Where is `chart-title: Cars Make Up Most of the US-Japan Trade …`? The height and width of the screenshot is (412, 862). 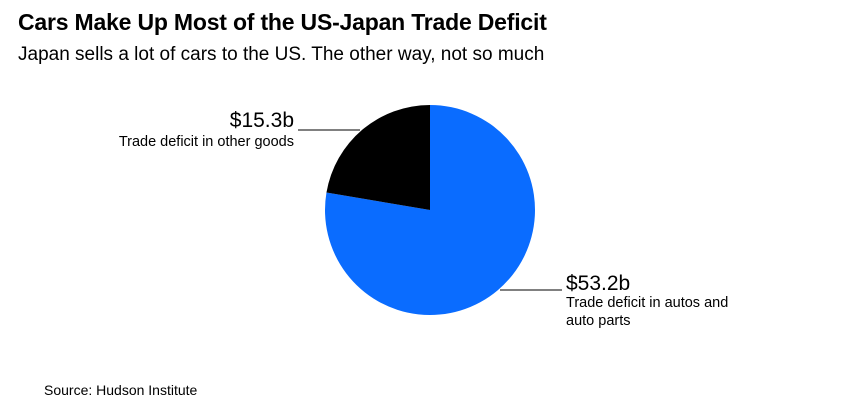
chart-title: Cars Make Up Most of the US-Japan Trade … is located at coordinates (282, 22).